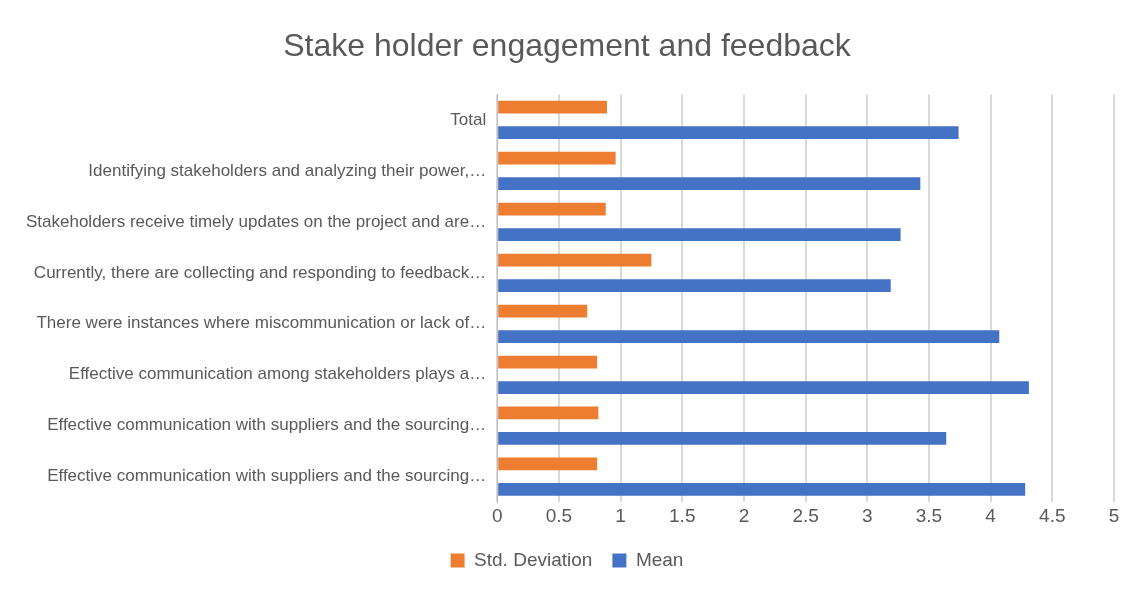 Image resolution: width=1139 pixels, height=590 pixels. What do you see at coordinates (567, 45) in the screenshot?
I see `chart-title: Stake holder engagement and feedback` at bounding box center [567, 45].